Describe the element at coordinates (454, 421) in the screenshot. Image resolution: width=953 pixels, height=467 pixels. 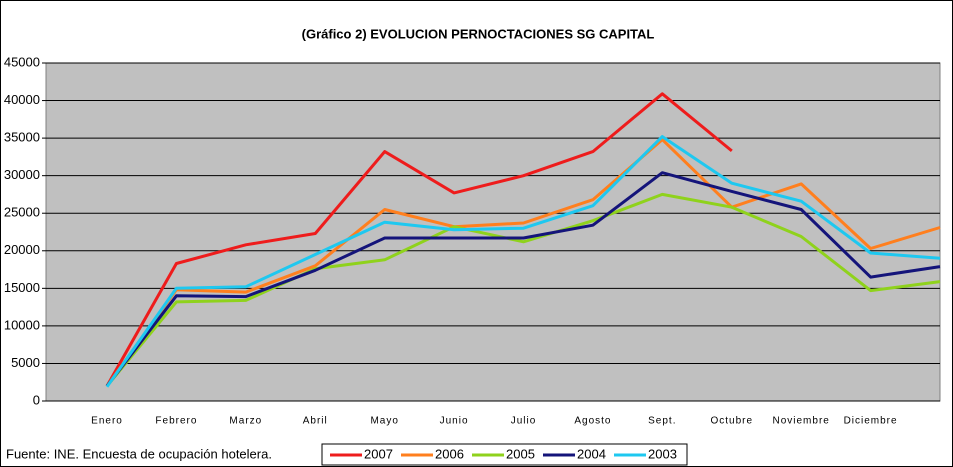
I see `x-tick-label: Junio` at that location.